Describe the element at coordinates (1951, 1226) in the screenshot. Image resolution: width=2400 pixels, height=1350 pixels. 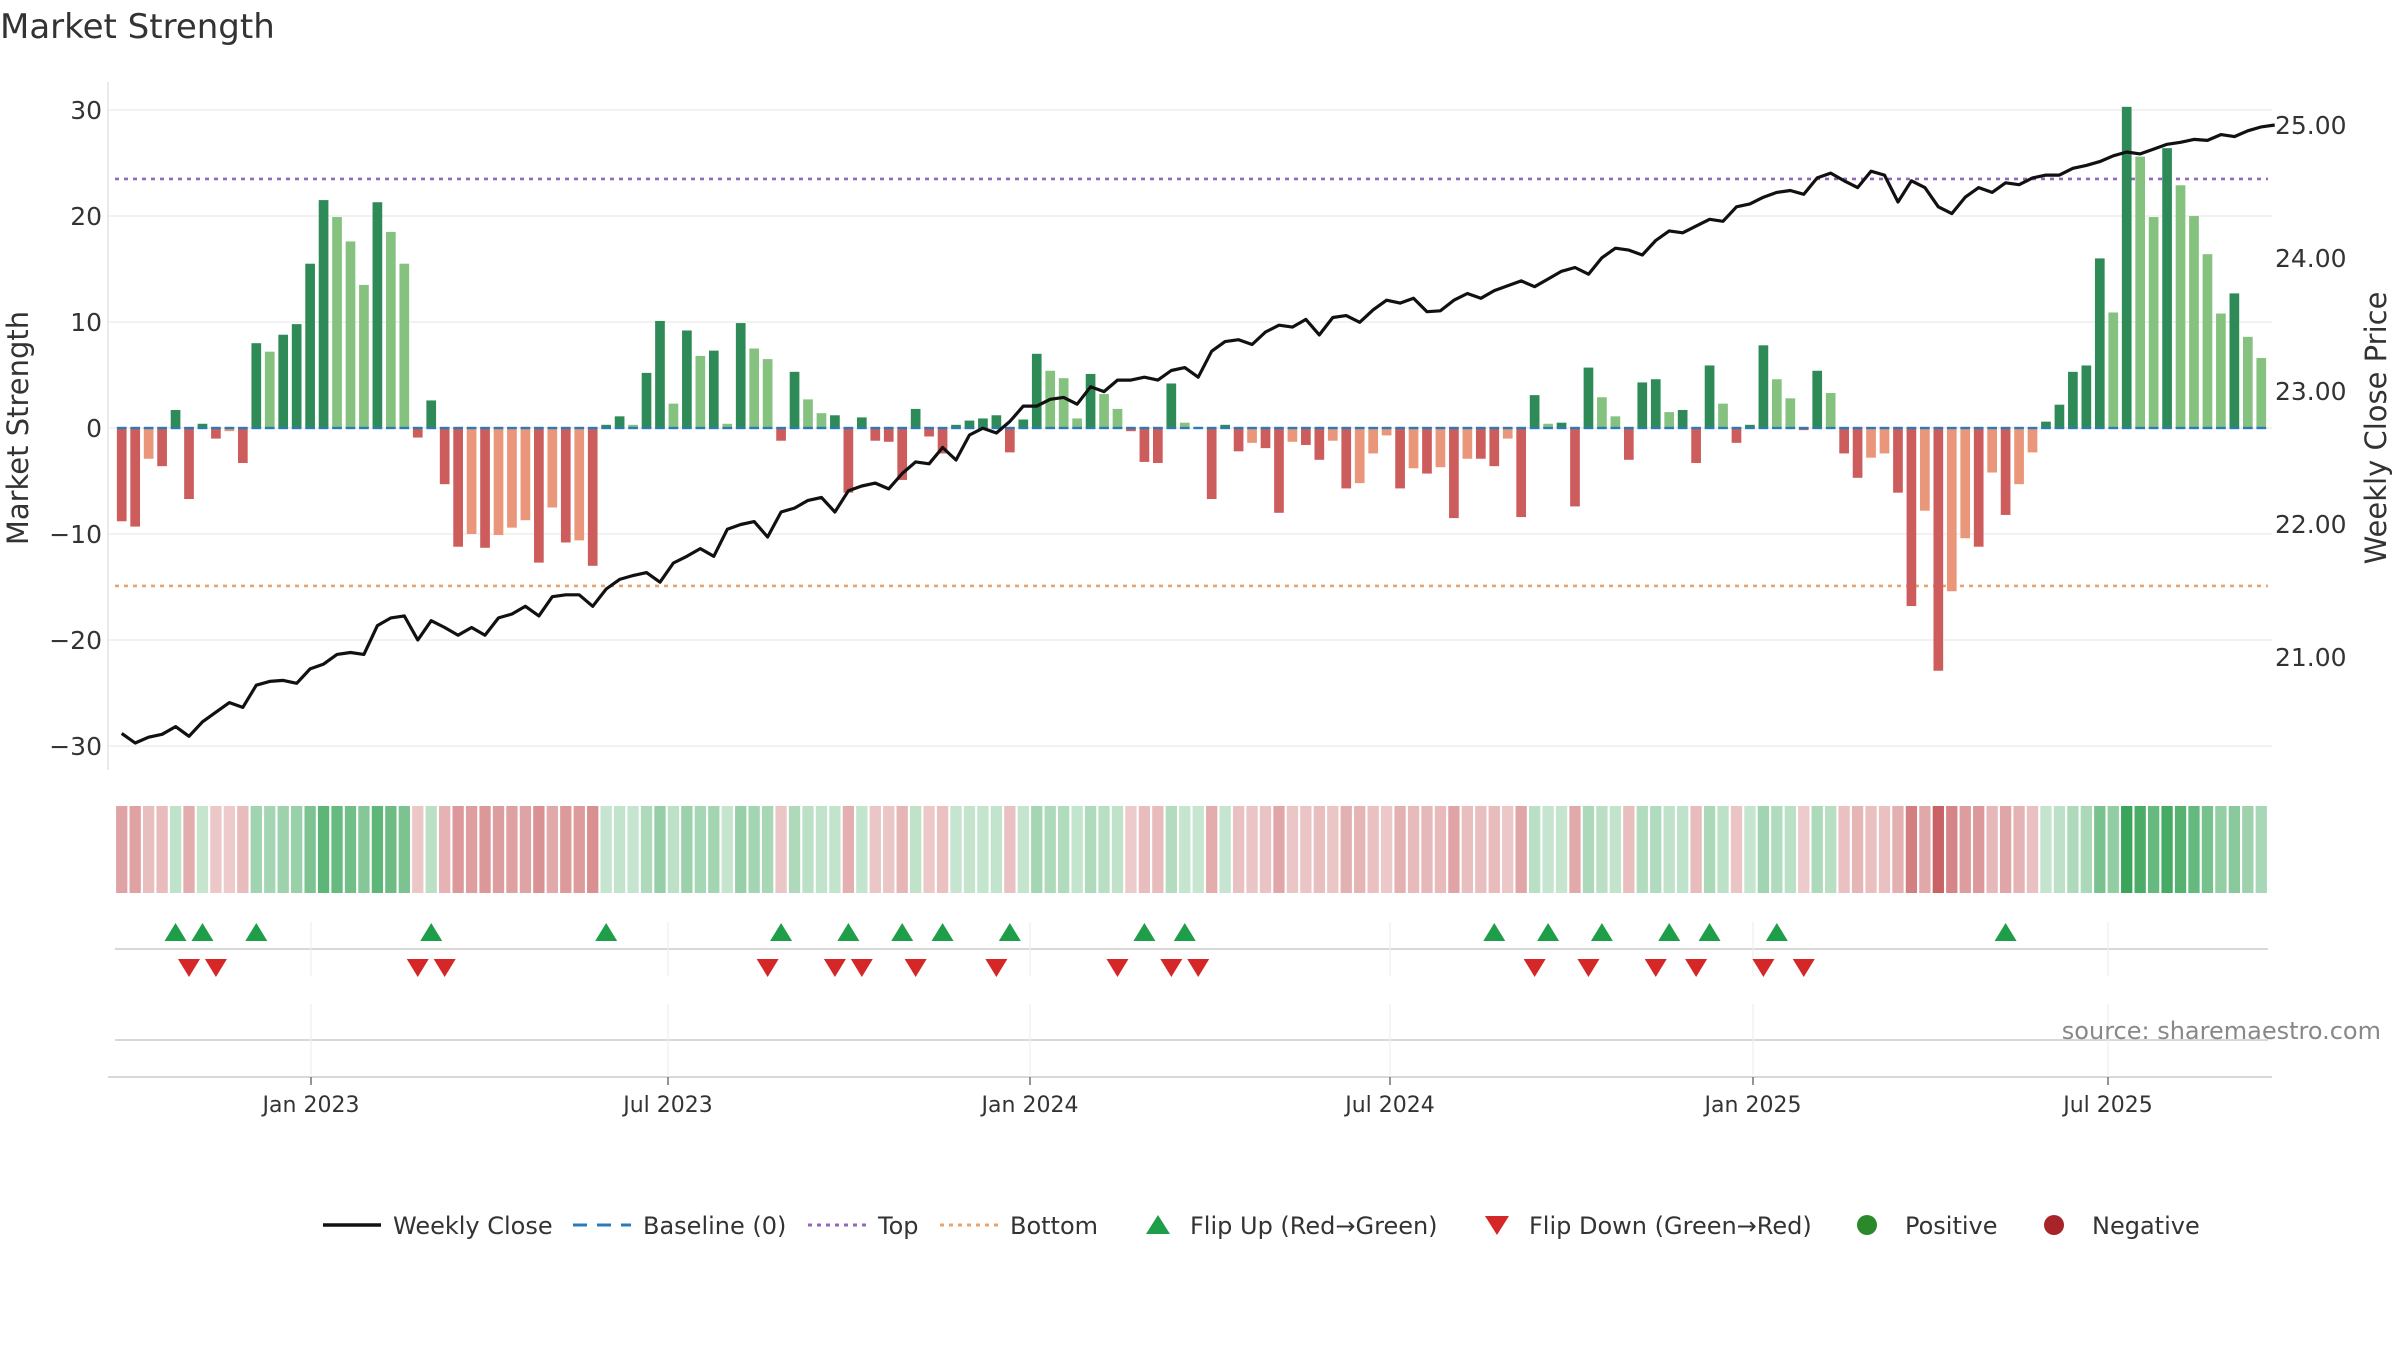
I see `legend-label-6: Positive` at that location.